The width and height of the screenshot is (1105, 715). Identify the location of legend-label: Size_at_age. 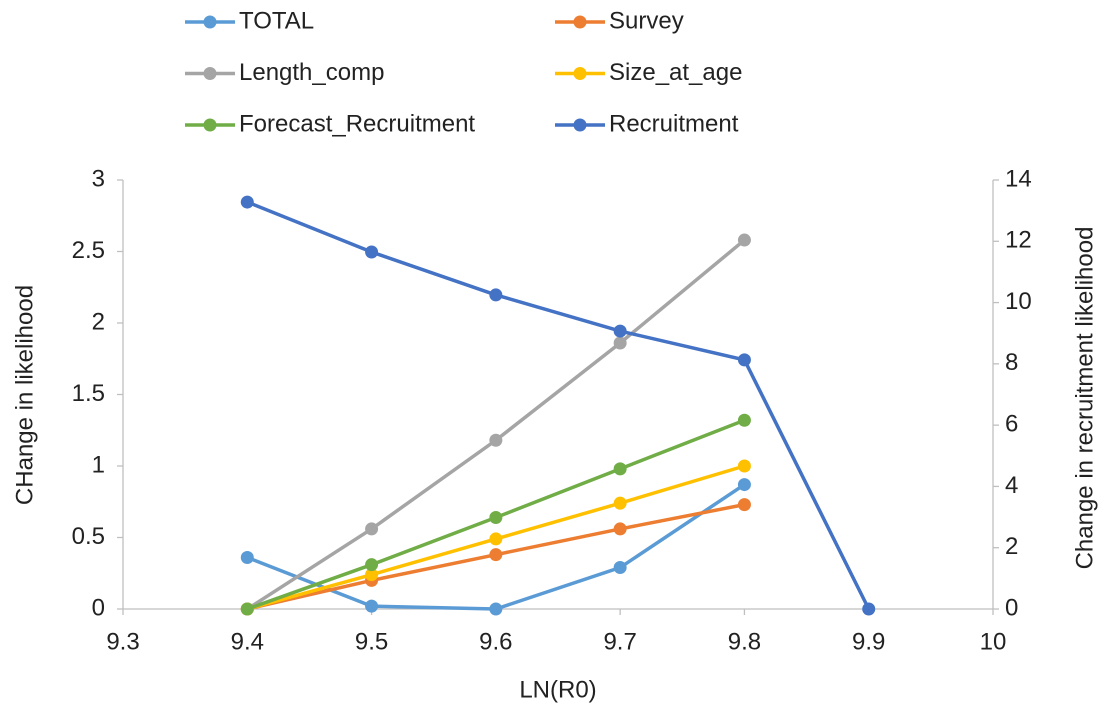
(675, 72).